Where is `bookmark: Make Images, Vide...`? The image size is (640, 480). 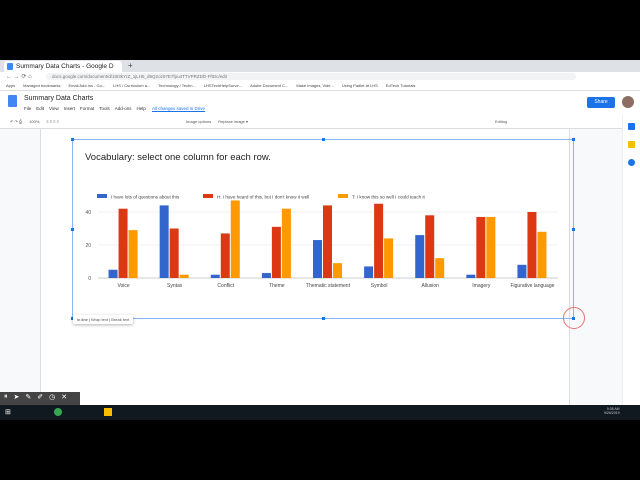
bookmark: Make Images, Vide... is located at coordinates (315, 85).